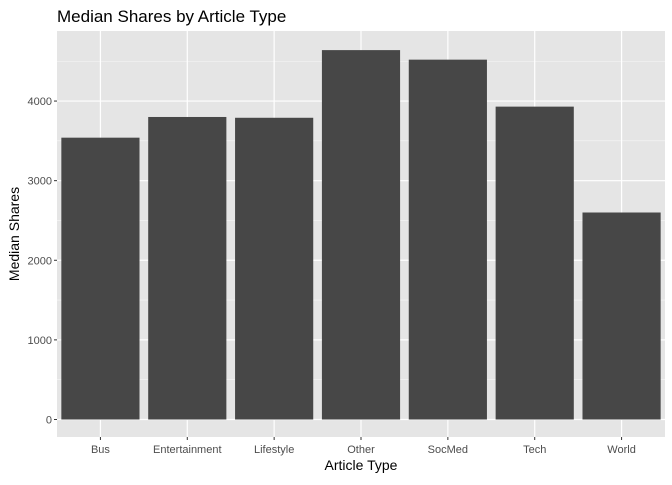 Image resolution: width=672 pixels, height=485 pixels. What do you see at coordinates (14, 234) in the screenshot?
I see `y-axis-label: Median Shares` at bounding box center [14, 234].